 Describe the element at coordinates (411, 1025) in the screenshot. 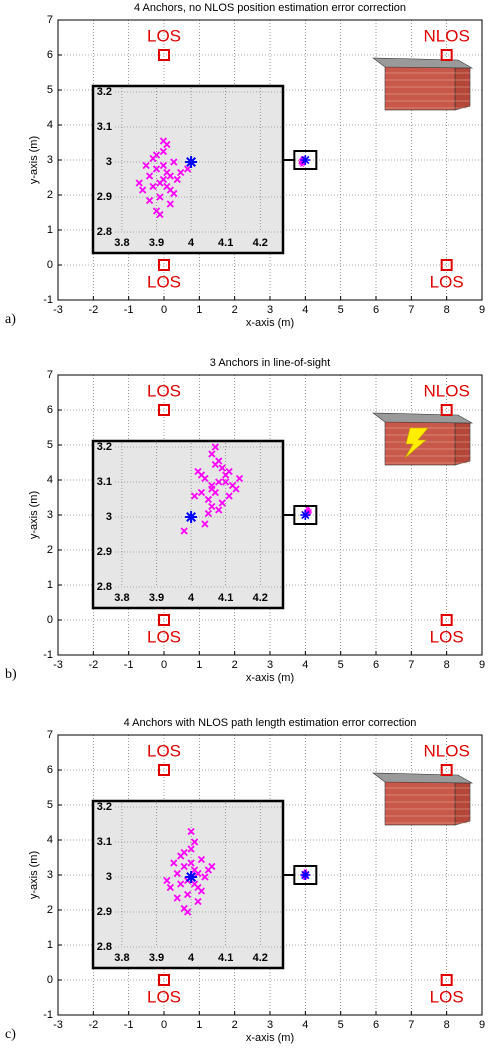

I see `x-tick-label: 7` at that location.